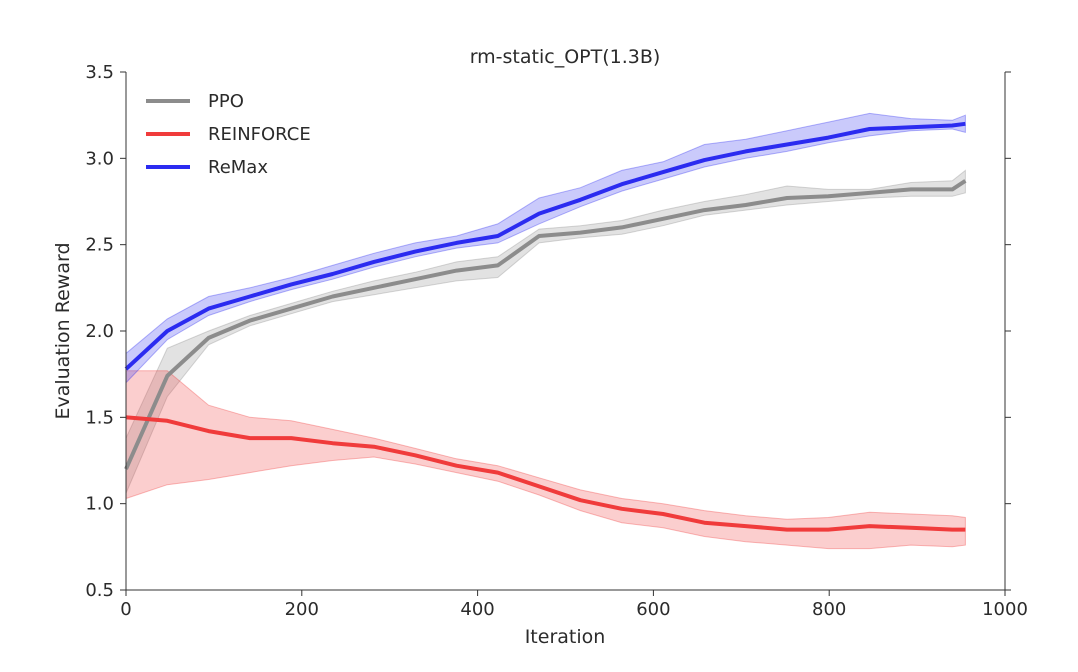  I want to click on x-tick-label: 800, so click(829, 609).